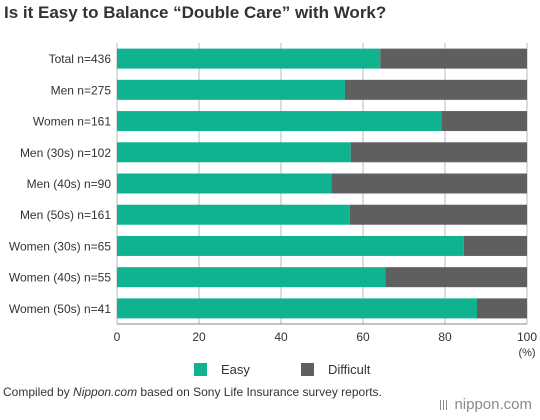 The image size is (540, 420). What do you see at coordinates (199, 337) in the screenshot?
I see `x-tick-label-1: 20` at bounding box center [199, 337].